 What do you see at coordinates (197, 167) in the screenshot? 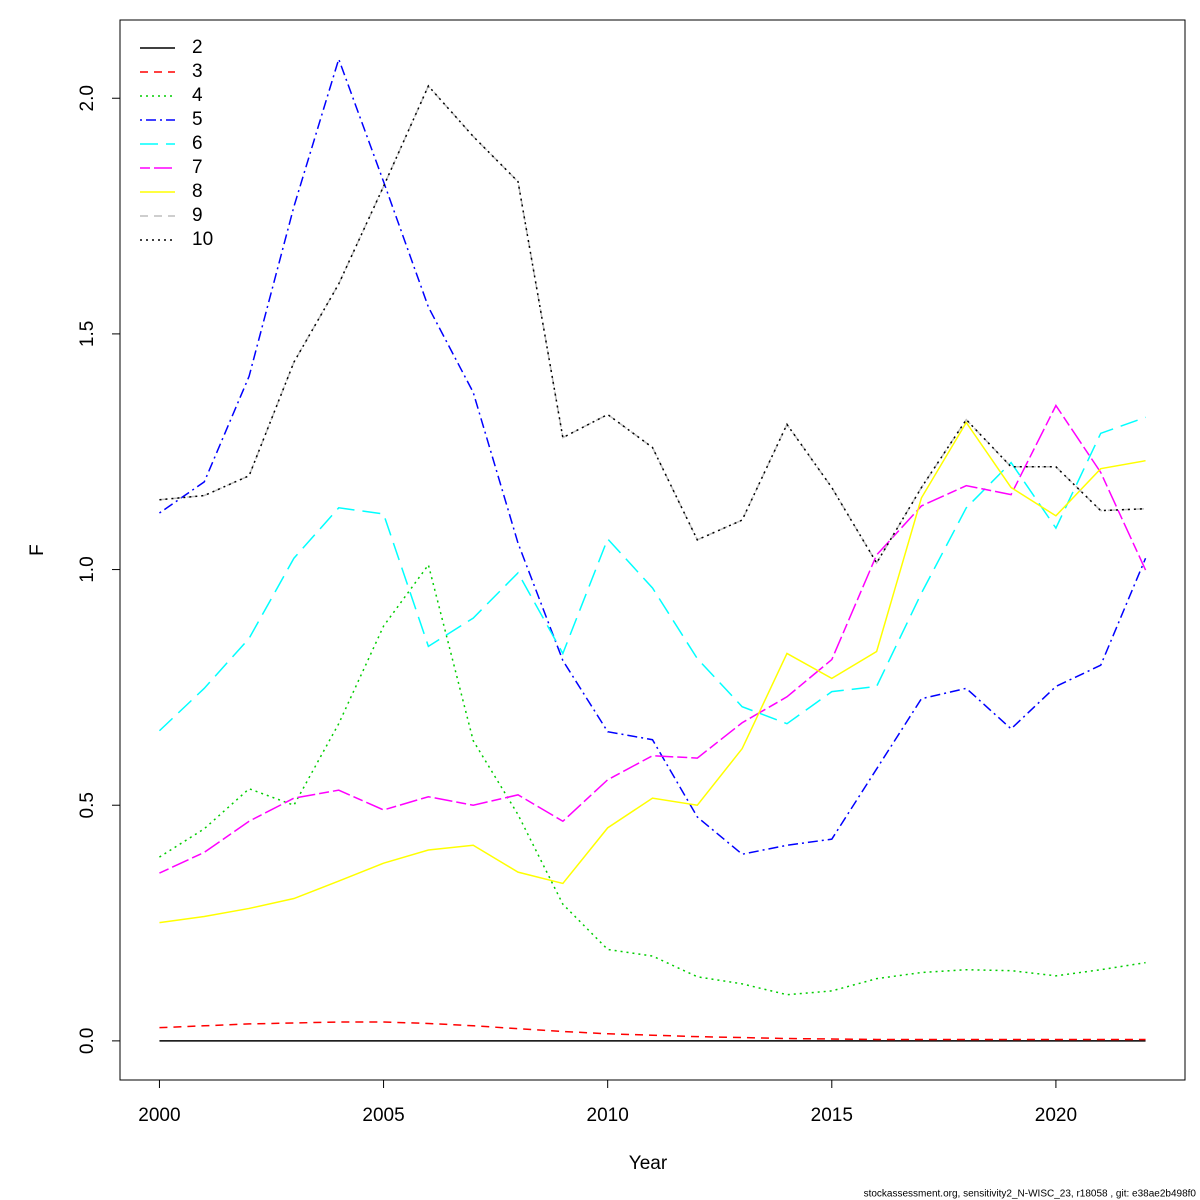
I see `legend-label: 7` at bounding box center [197, 167].